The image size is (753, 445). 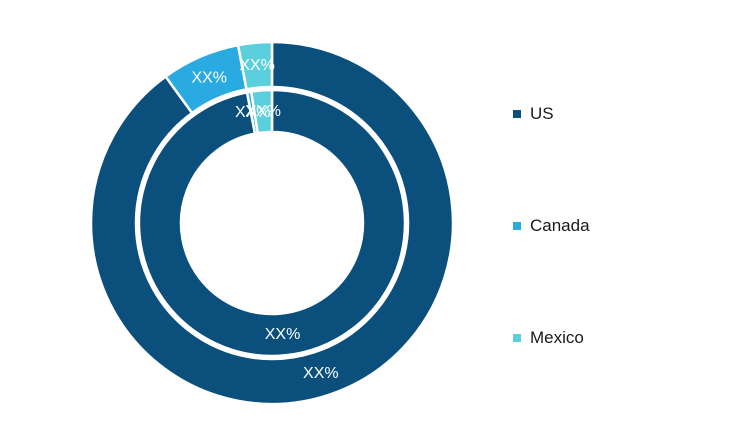 What do you see at coordinates (283, 334) in the screenshot?
I see `inner-ring-label-us: XX%` at bounding box center [283, 334].